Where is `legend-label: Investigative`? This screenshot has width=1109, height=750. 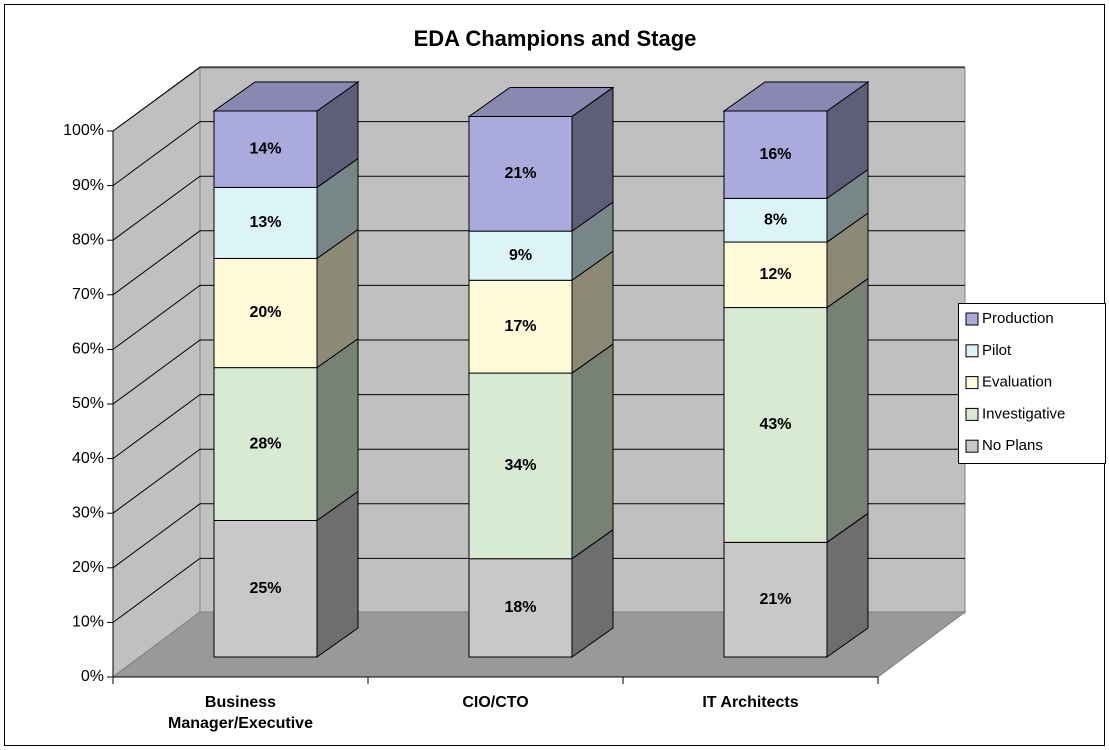 legend-label: Investigative is located at coordinates (1023, 413).